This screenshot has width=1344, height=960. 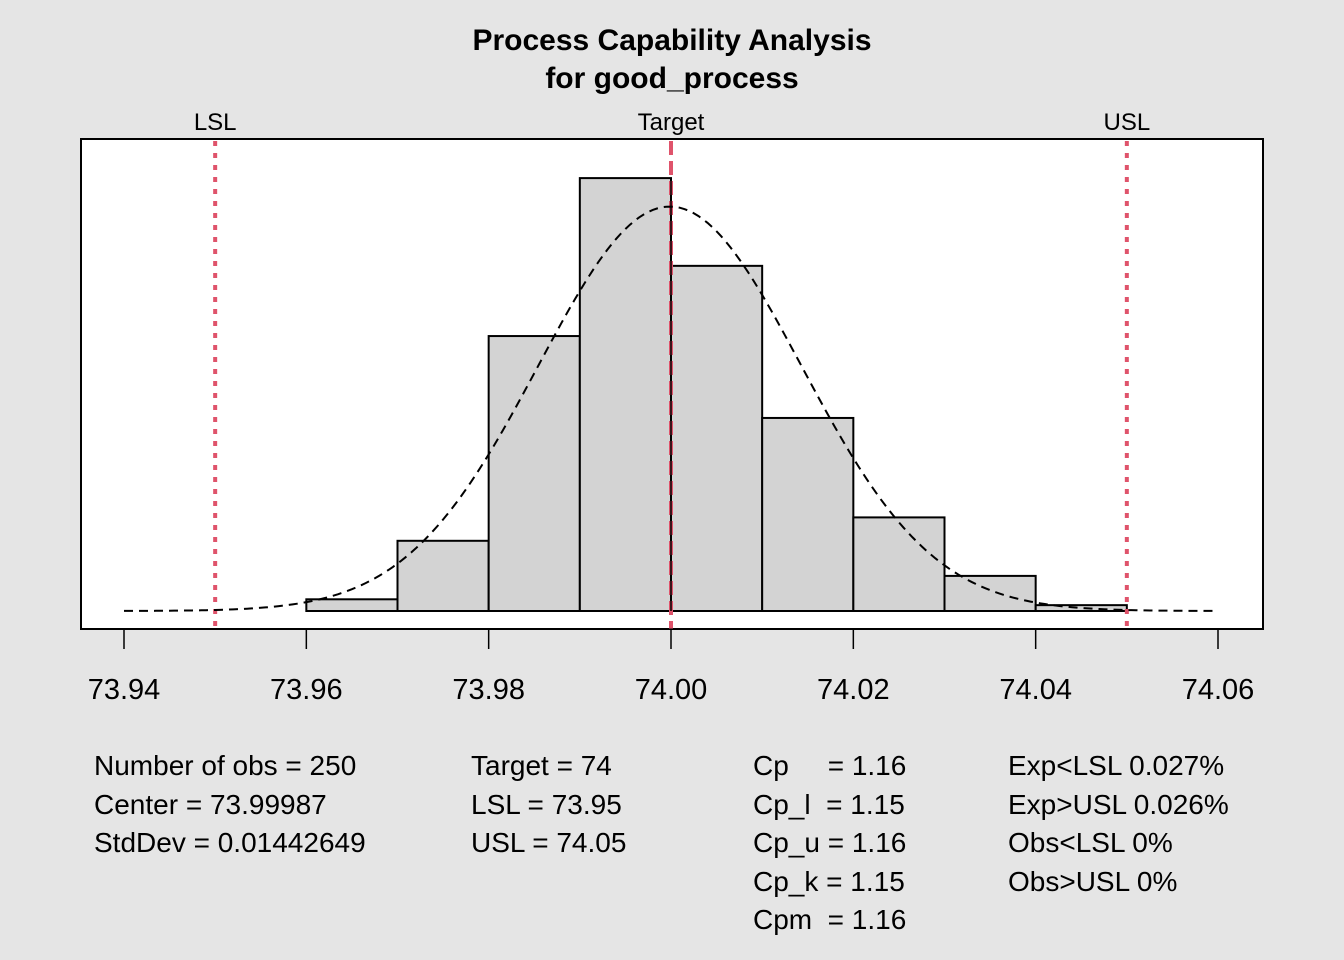 What do you see at coordinates (830, 919) in the screenshot?
I see `stat-line: Cpm = 1.16` at bounding box center [830, 919].